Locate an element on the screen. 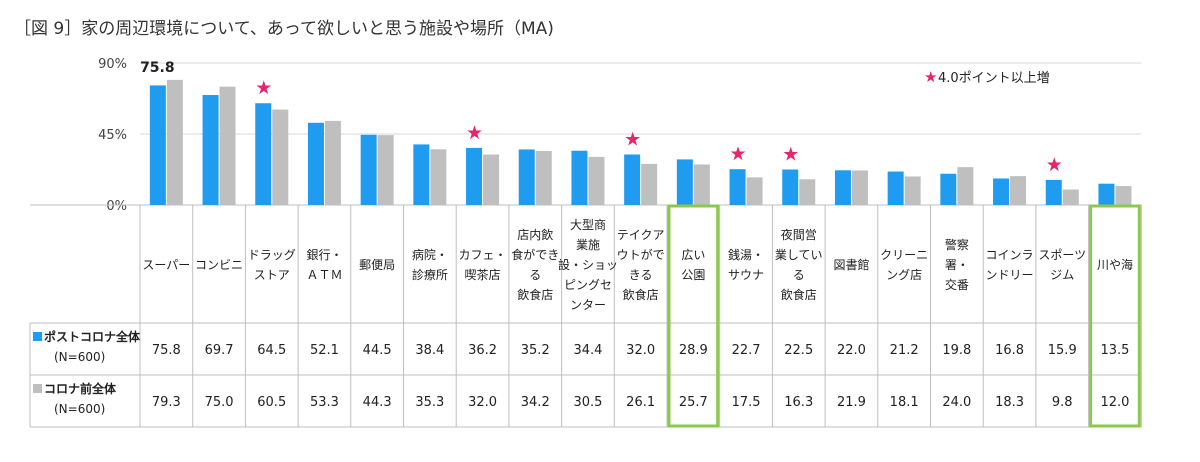 Image resolution: width=1200 pixels, height=462 pixels. series-n: (N=600) is located at coordinates (79, 357).